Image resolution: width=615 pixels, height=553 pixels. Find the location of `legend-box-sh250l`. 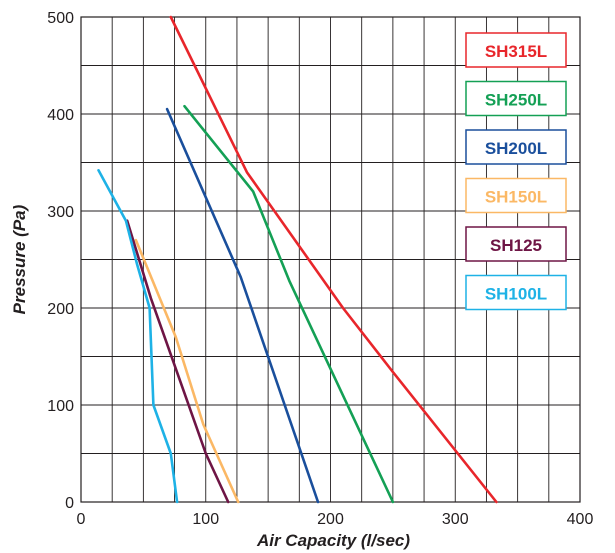

legend-box-sh250l is located at coordinates (516, 98).